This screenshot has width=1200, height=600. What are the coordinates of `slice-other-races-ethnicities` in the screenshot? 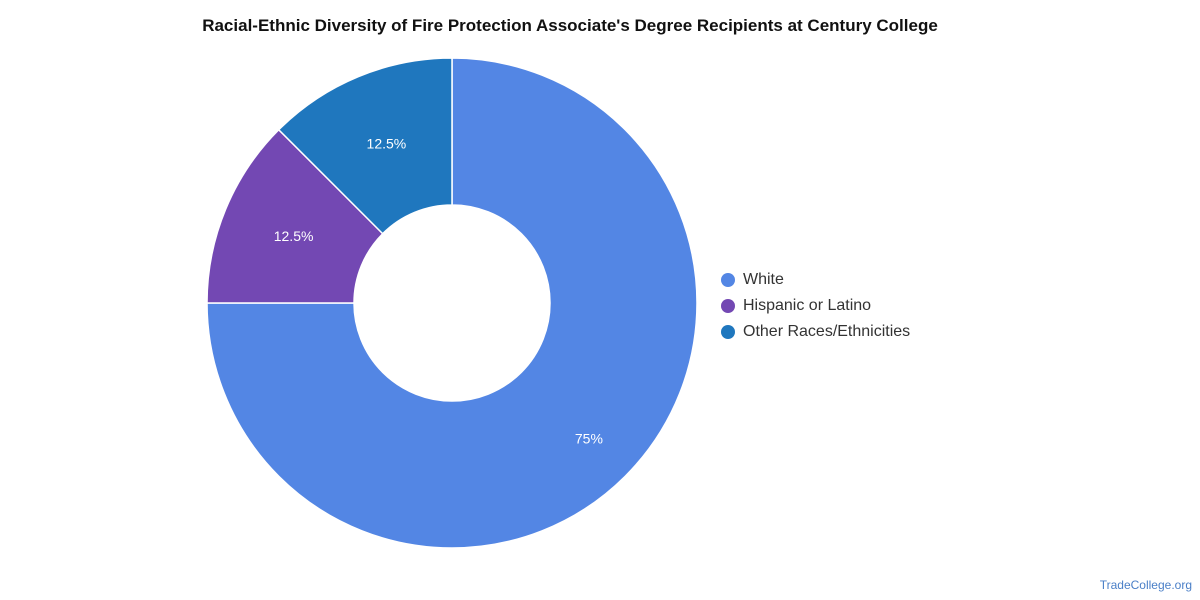 It's located at (365, 146).